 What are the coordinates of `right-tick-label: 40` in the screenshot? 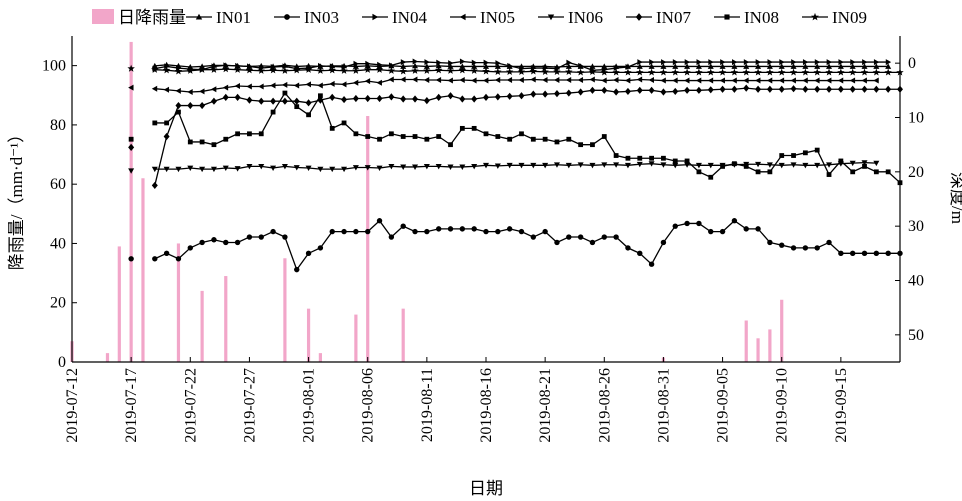 It's located at (916, 281).